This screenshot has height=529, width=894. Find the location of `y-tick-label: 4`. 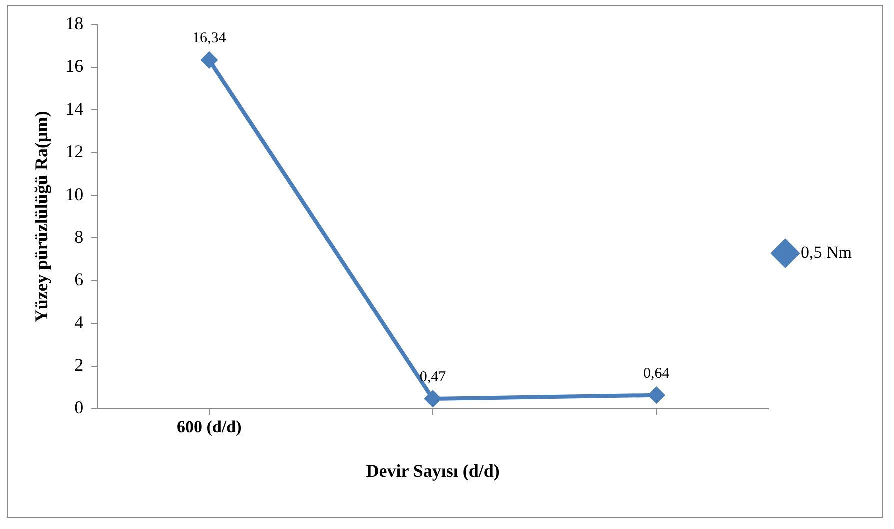

y-tick-label: 4 is located at coordinates (79, 322).